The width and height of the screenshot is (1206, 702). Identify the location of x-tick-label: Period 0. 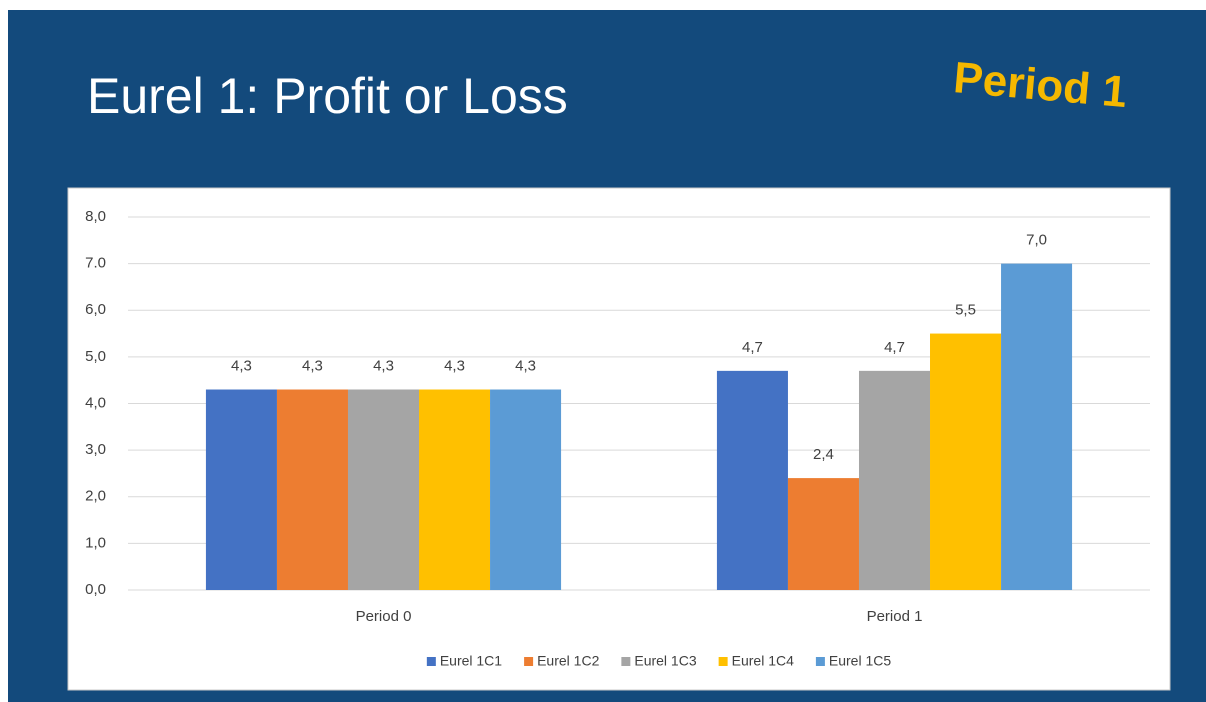
(384, 616).